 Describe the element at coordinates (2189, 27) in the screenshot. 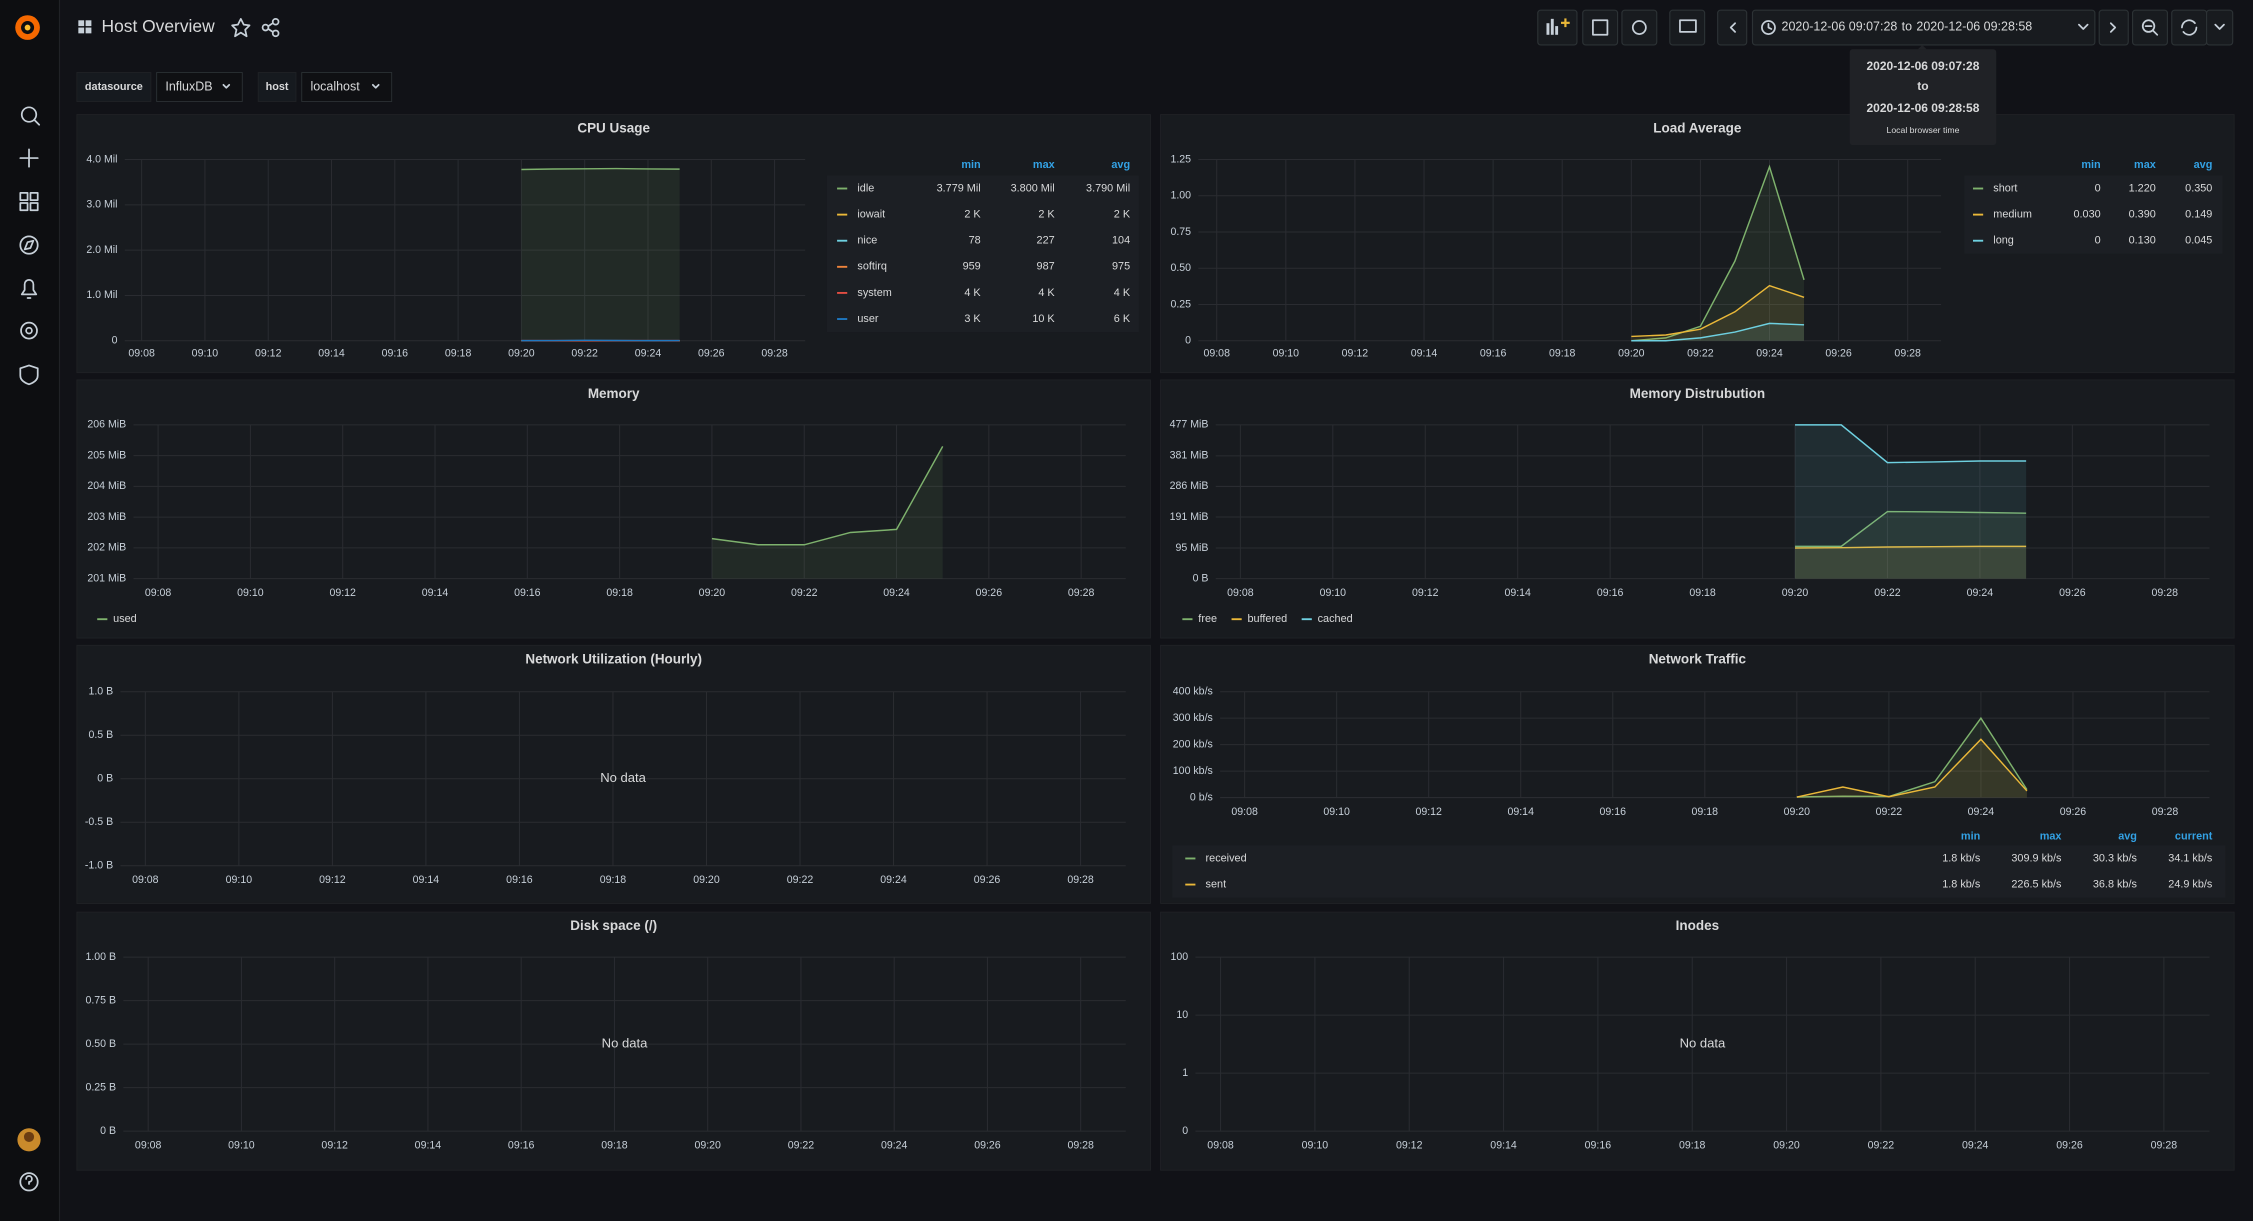

I see `refresh-button` at that location.